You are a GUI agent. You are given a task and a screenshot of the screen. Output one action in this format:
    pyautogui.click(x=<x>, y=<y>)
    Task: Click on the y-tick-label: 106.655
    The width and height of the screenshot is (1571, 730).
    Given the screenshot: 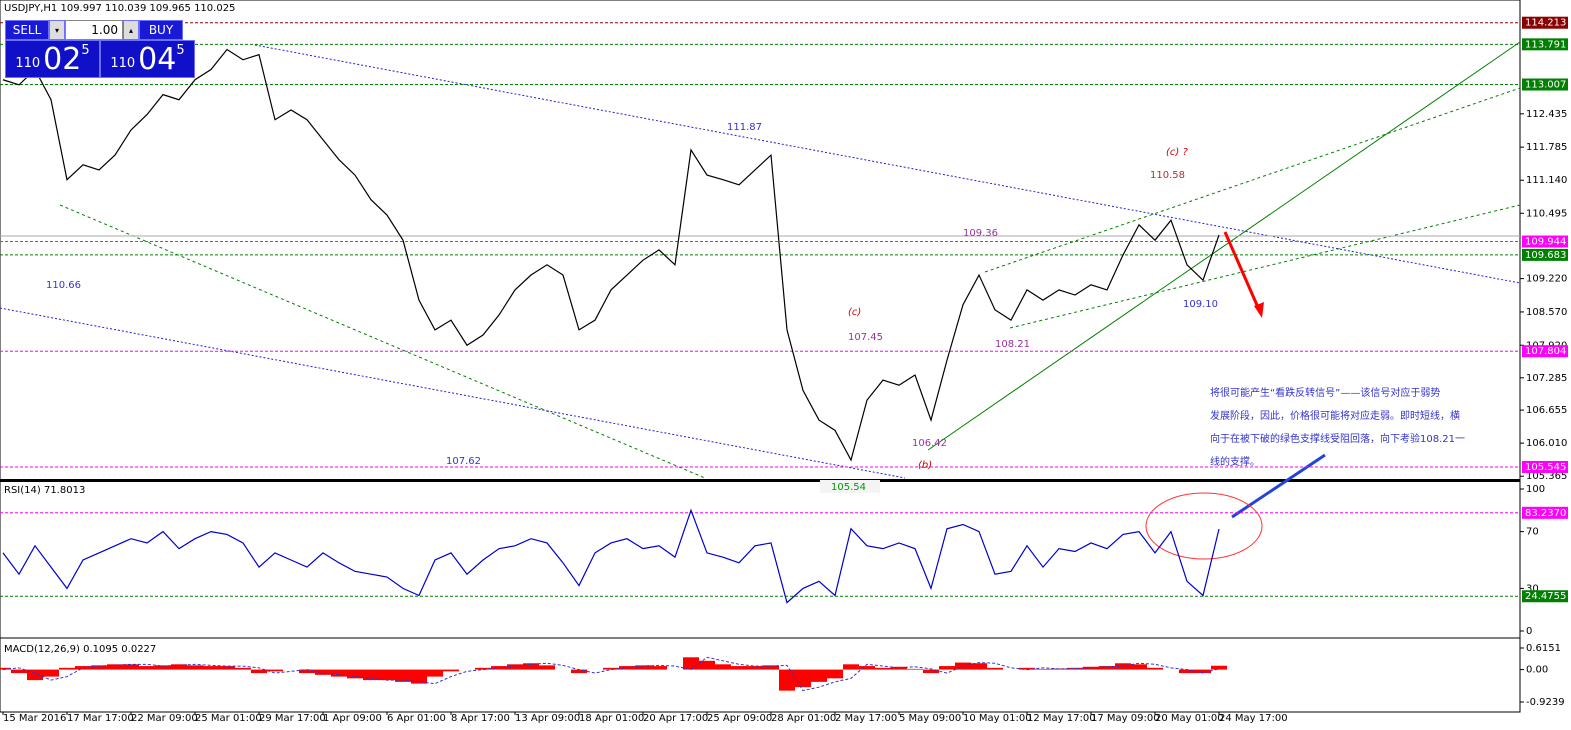 What is the action you would take?
    pyautogui.click(x=1546, y=410)
    